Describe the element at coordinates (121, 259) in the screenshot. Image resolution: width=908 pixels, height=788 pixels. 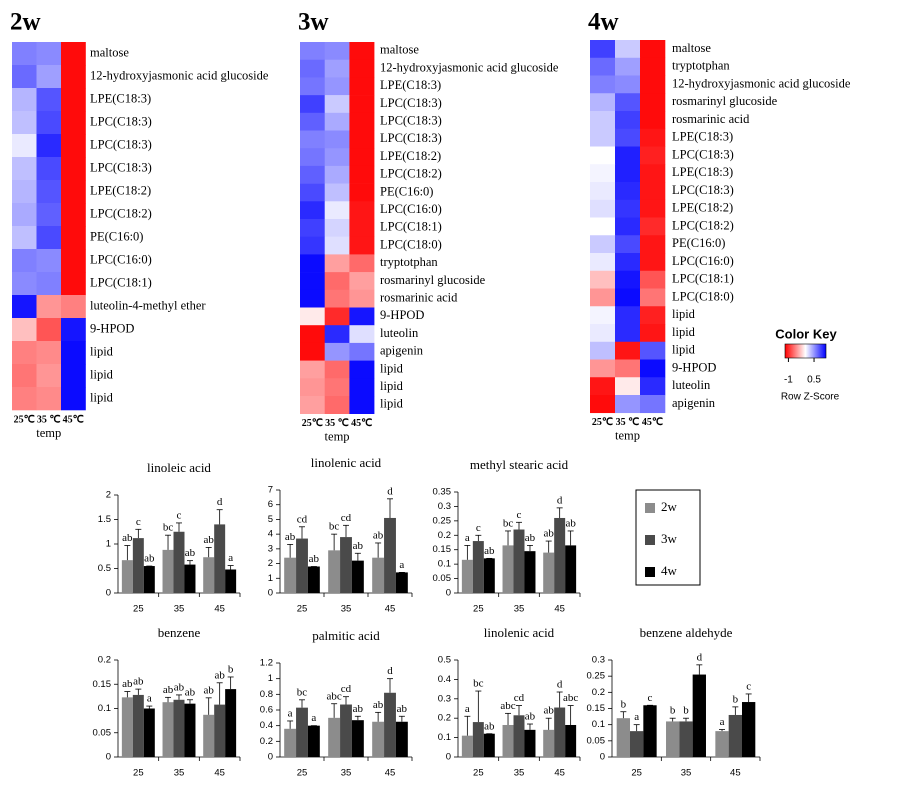
I see `row-label: LPC(C16:0)` at that location.